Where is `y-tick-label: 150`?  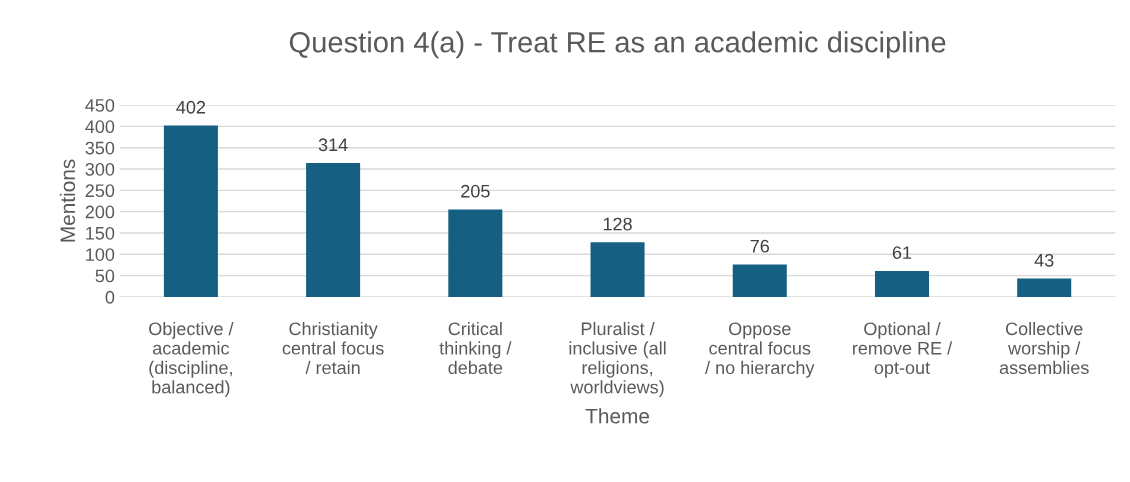 y-tick-label: 150 is located at coordinates (100, 233).